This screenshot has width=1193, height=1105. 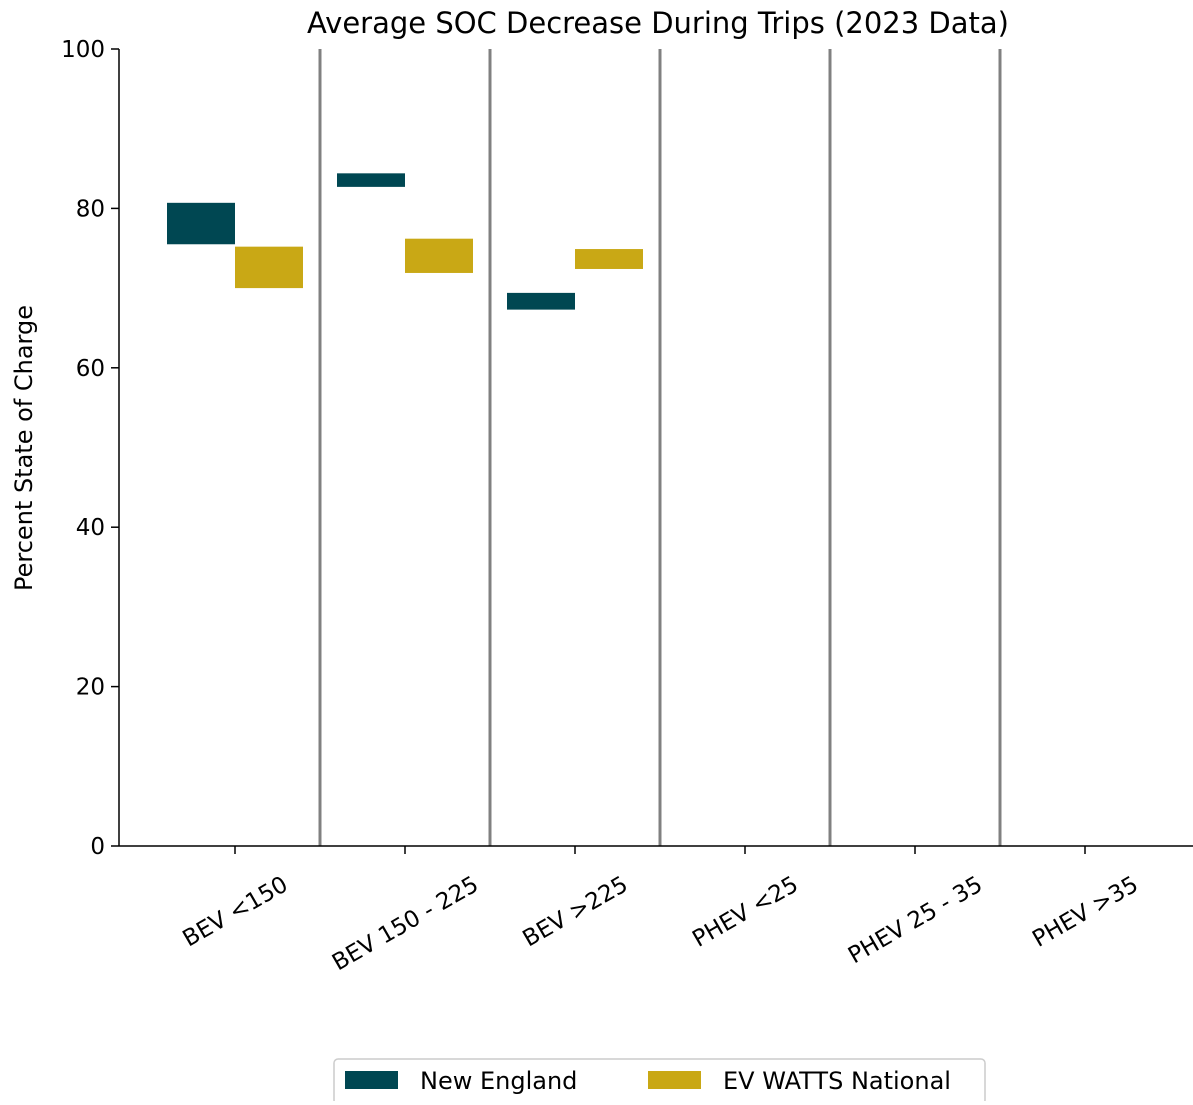 What do you see at coordinates (837, 1081) in the screenshot?
I see `legend-label: EV WATTS National` at bounding box center [837, 1081].